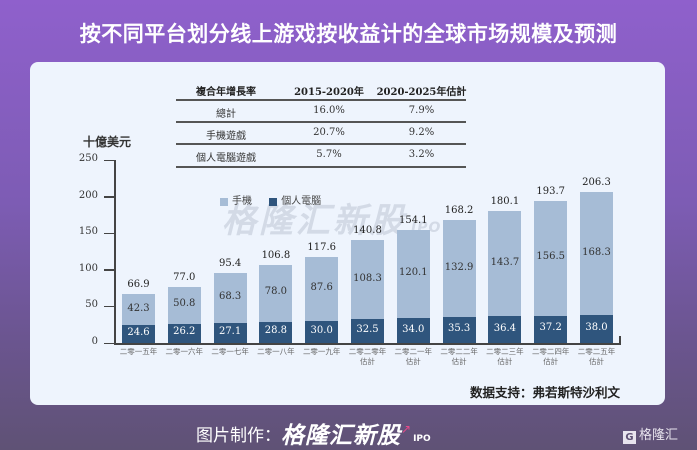  What do you see at coordinates (596, 182) in the screenshot?
I see `data-label-total: 206.3` at bounding box center [596, 182].